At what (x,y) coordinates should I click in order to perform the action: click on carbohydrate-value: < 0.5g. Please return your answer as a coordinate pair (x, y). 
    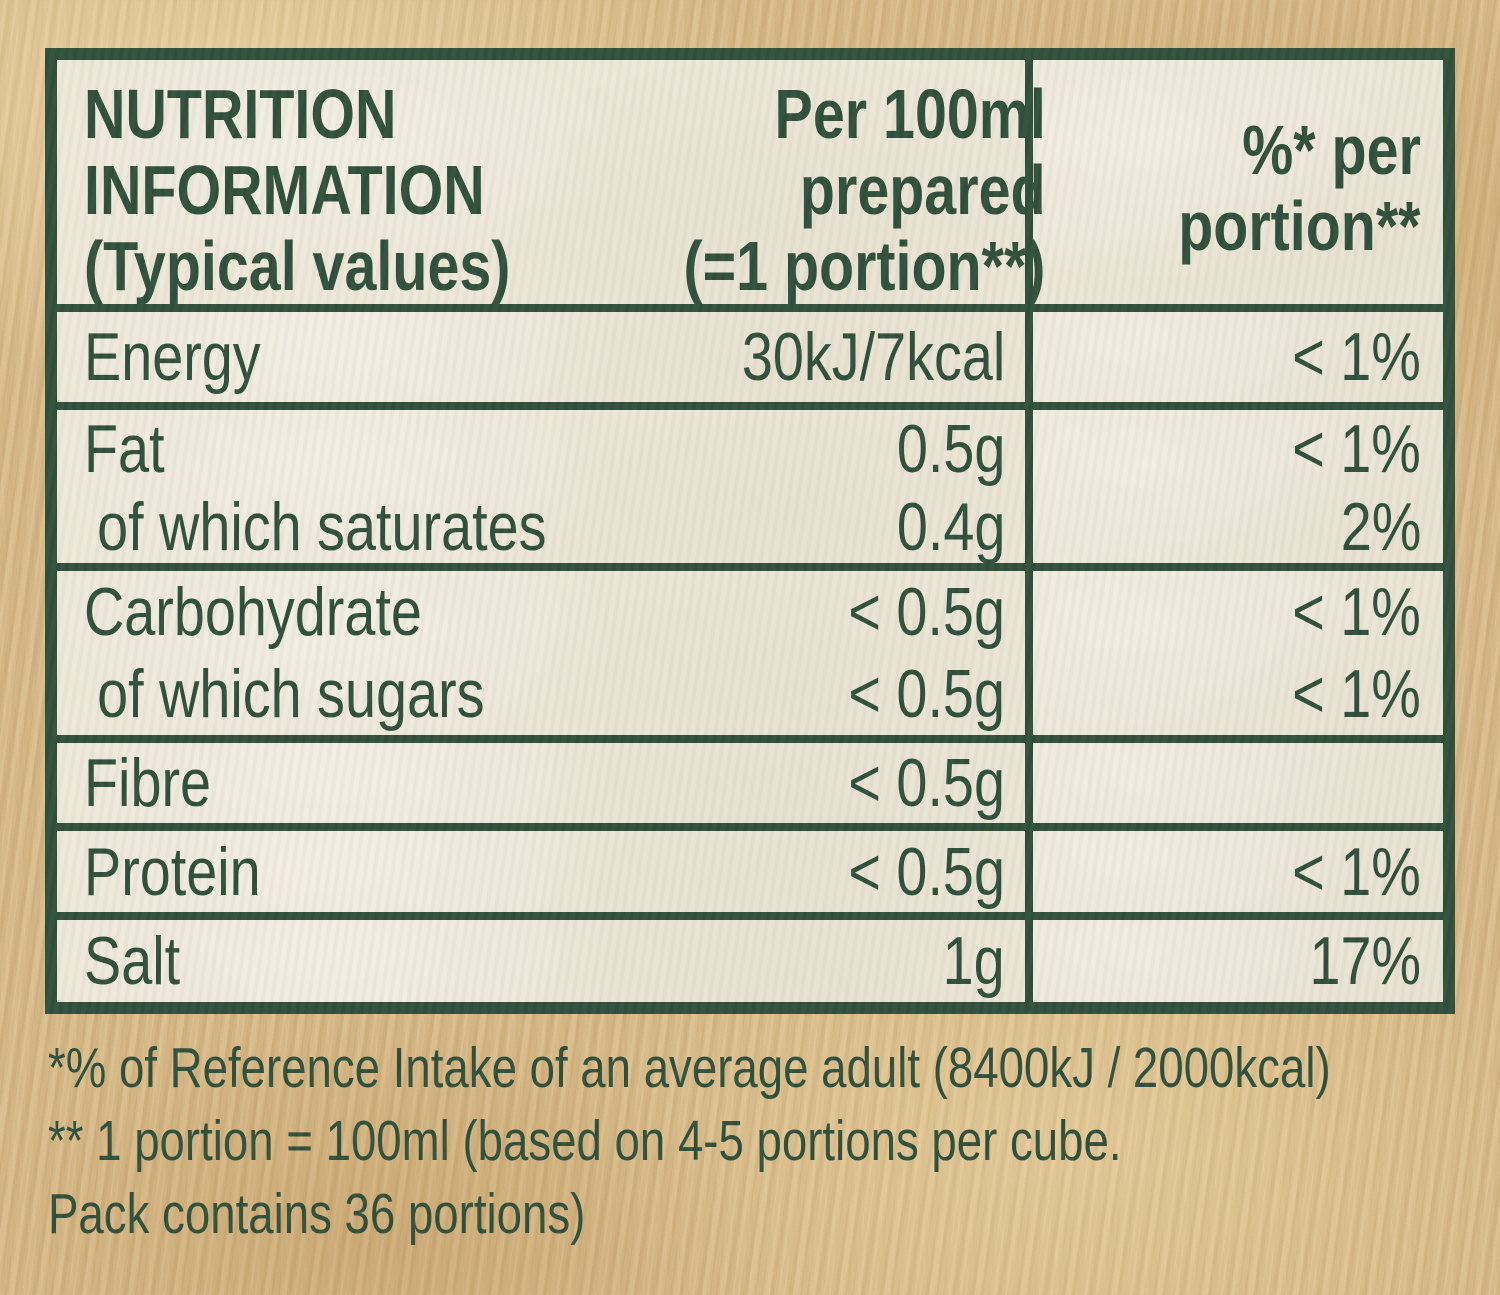
    Looking at the image, I should click on (926, 612).